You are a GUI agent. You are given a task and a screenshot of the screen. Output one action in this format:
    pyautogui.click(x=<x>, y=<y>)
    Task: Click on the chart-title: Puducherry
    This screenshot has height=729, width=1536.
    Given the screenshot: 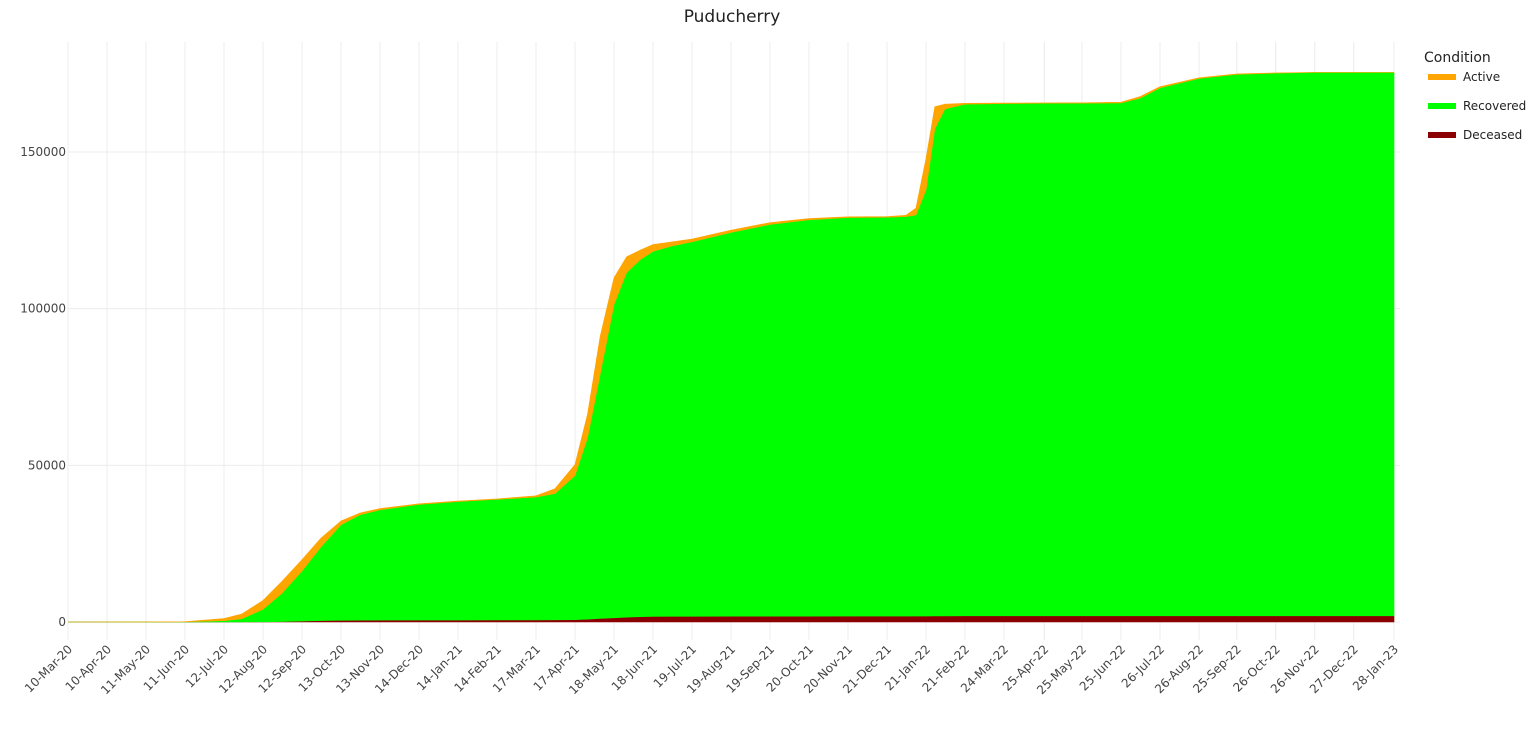 What is the action you would take?
    pyautogui.click(x=732, y=17)
    